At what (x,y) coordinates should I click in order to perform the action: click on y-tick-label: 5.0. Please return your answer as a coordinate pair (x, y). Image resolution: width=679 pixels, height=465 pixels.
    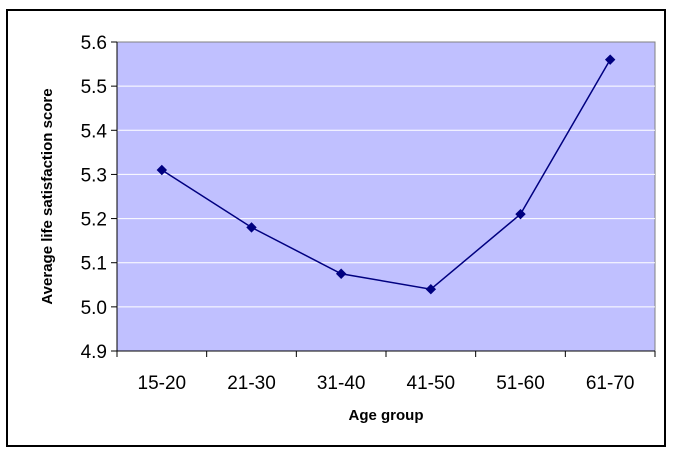
    Looking at the image, I should click on (94, 308).